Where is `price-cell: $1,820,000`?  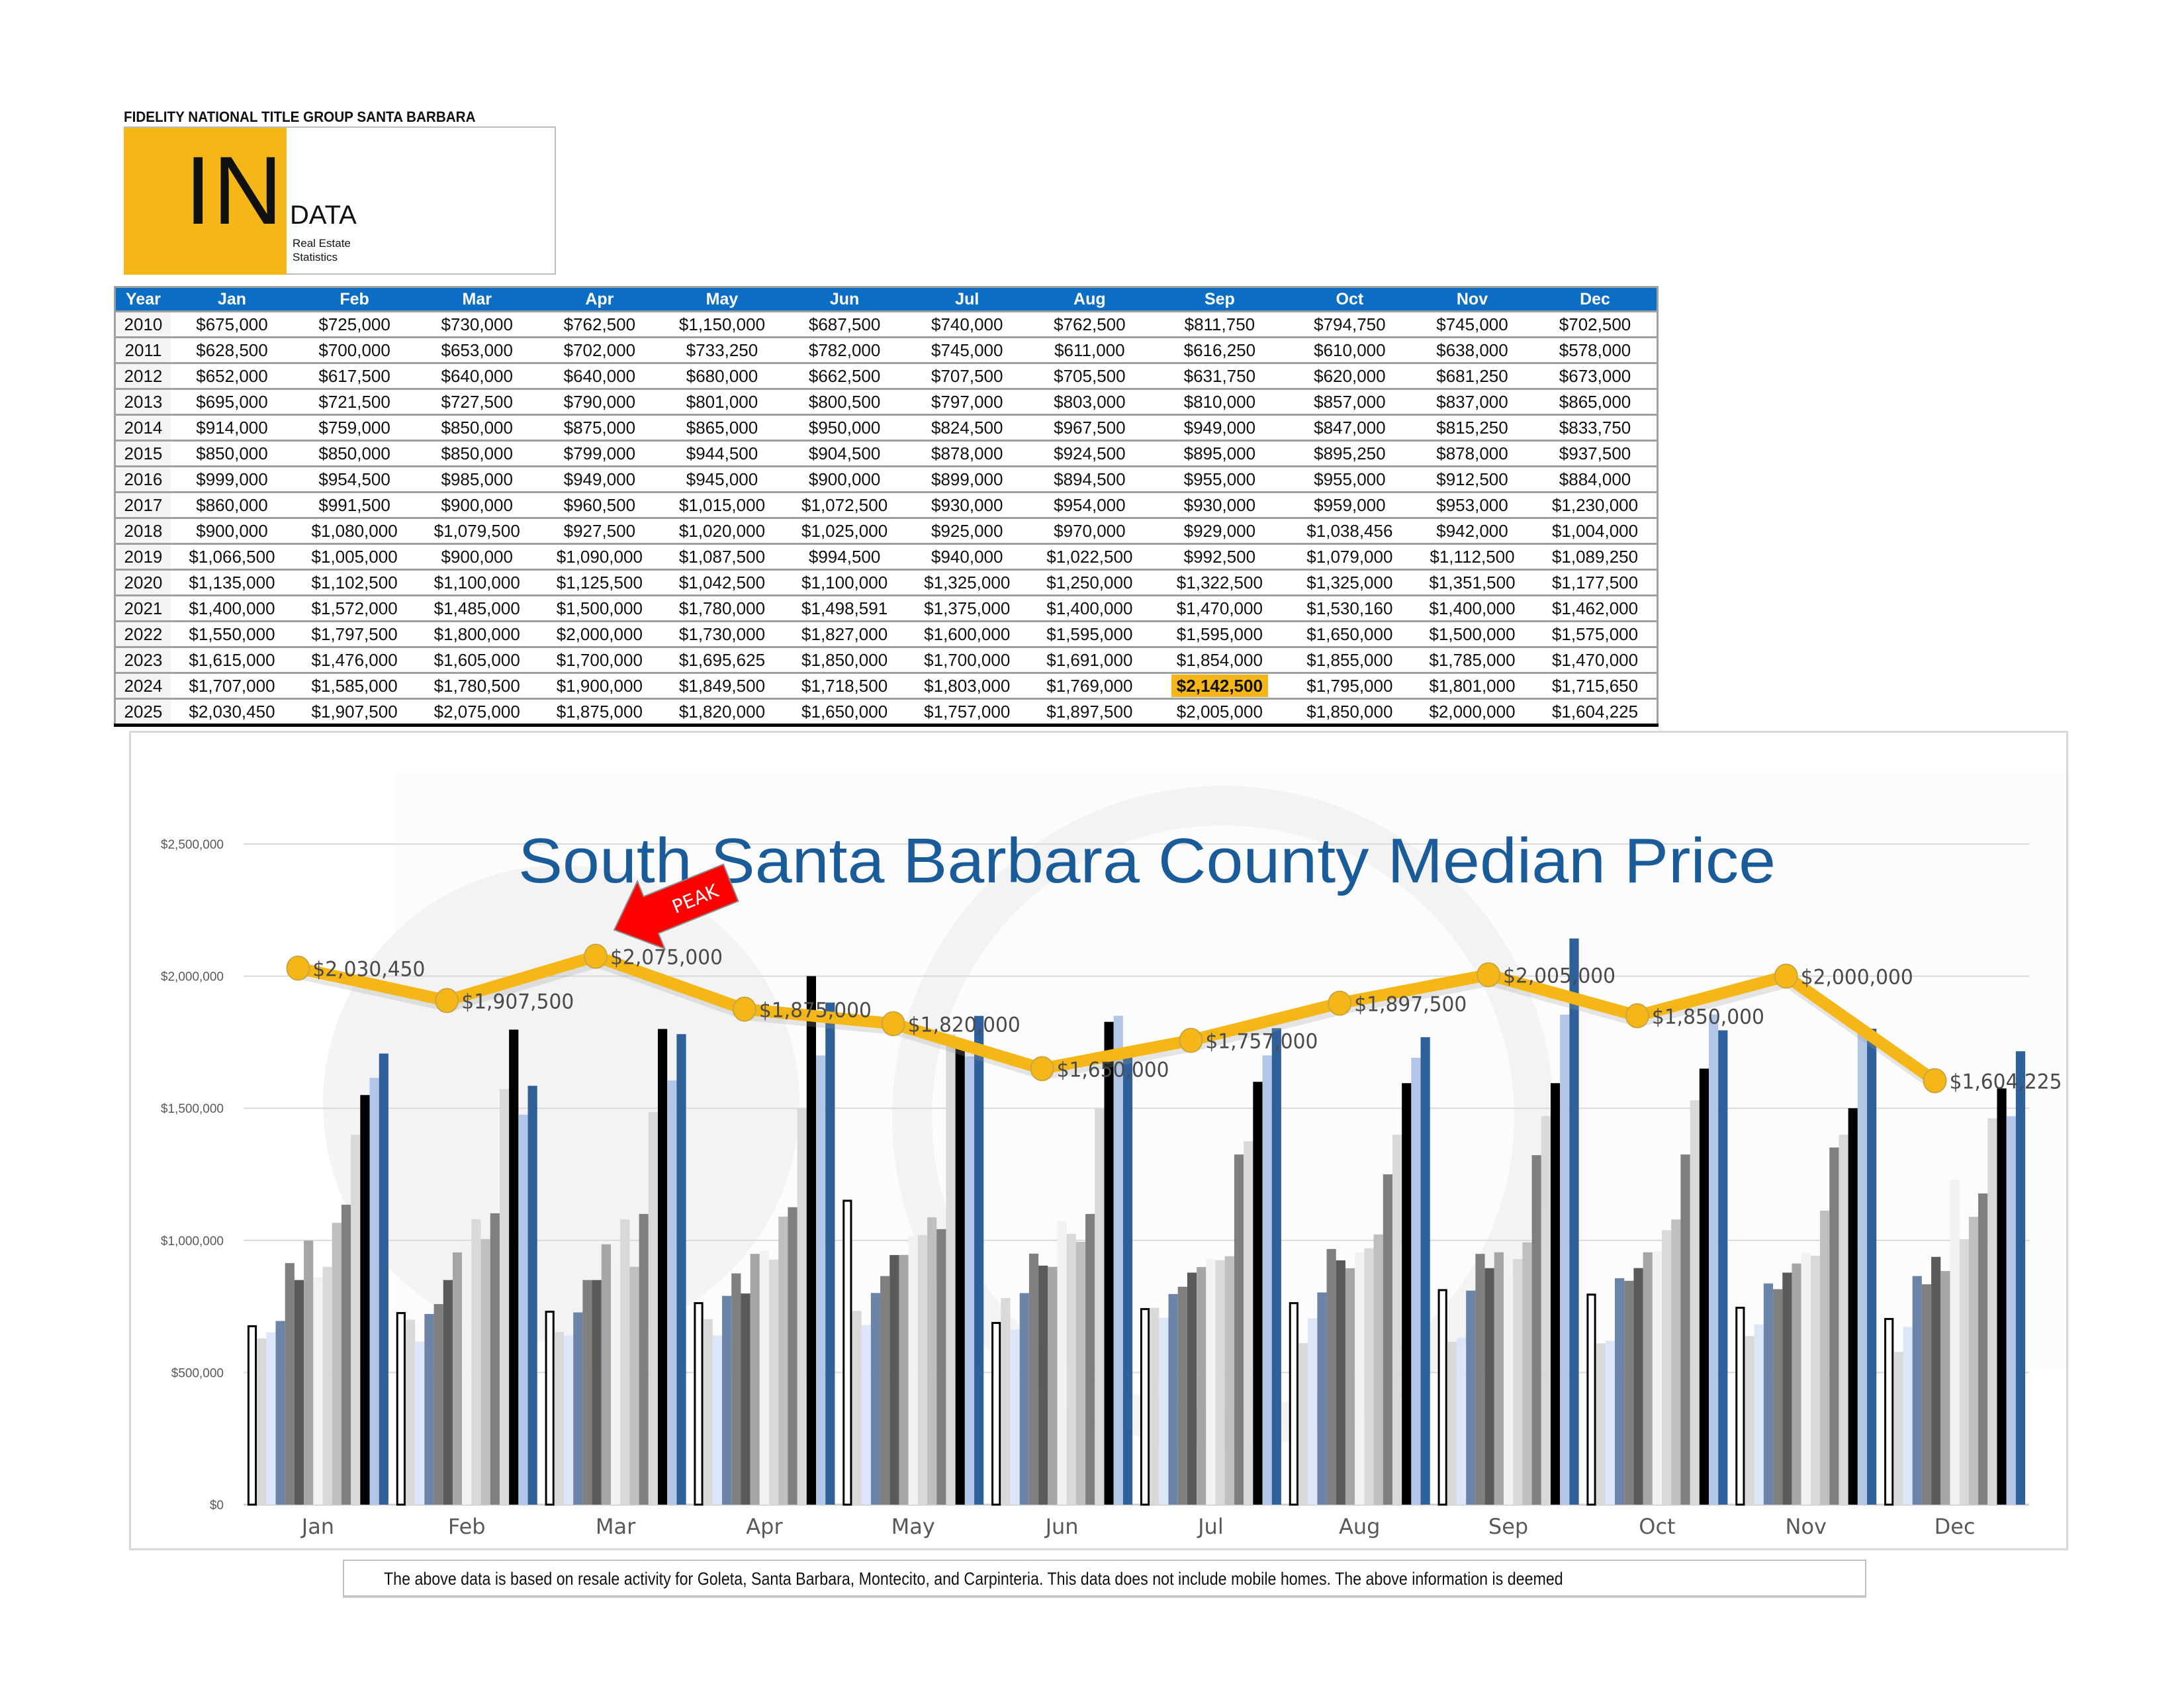 price-cell: $1,820,000 is located at coordinates (722, 712).